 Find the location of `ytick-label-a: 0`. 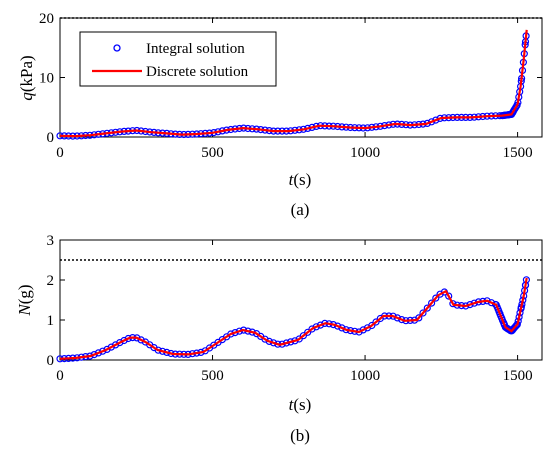

ytick-label-a: 0 is located at coordinates (51, 138).